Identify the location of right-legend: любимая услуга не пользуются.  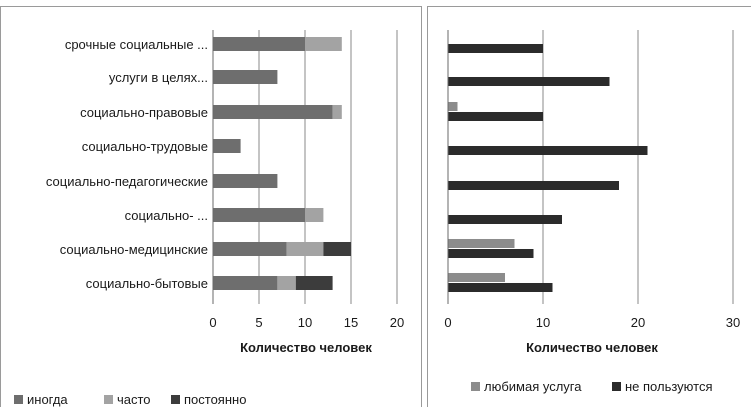
(592, 386).